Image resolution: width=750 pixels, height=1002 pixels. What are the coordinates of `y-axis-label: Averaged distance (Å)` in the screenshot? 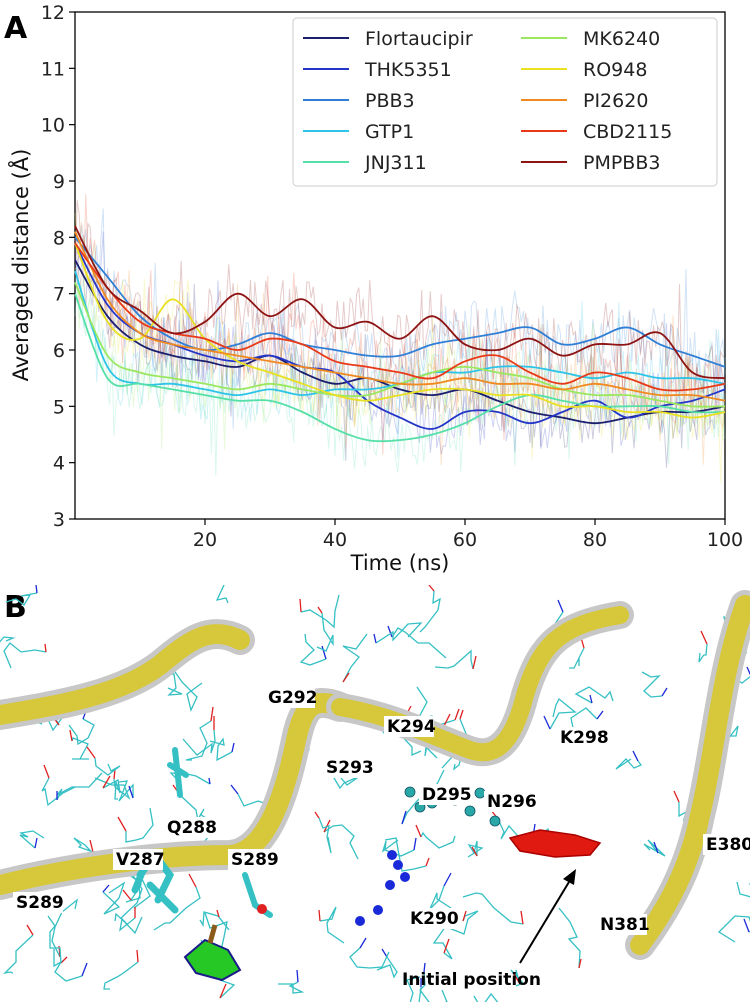 It's located at (20, 265).